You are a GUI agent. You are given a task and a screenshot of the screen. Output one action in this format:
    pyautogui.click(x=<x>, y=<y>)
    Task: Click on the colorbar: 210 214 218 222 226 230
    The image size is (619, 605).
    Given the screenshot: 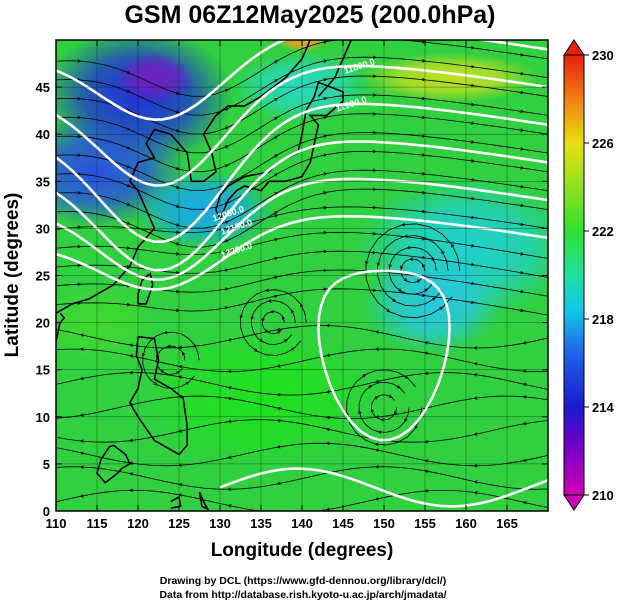 What is the action you would take?
    pyautogui.click(x=588, y=275)
    